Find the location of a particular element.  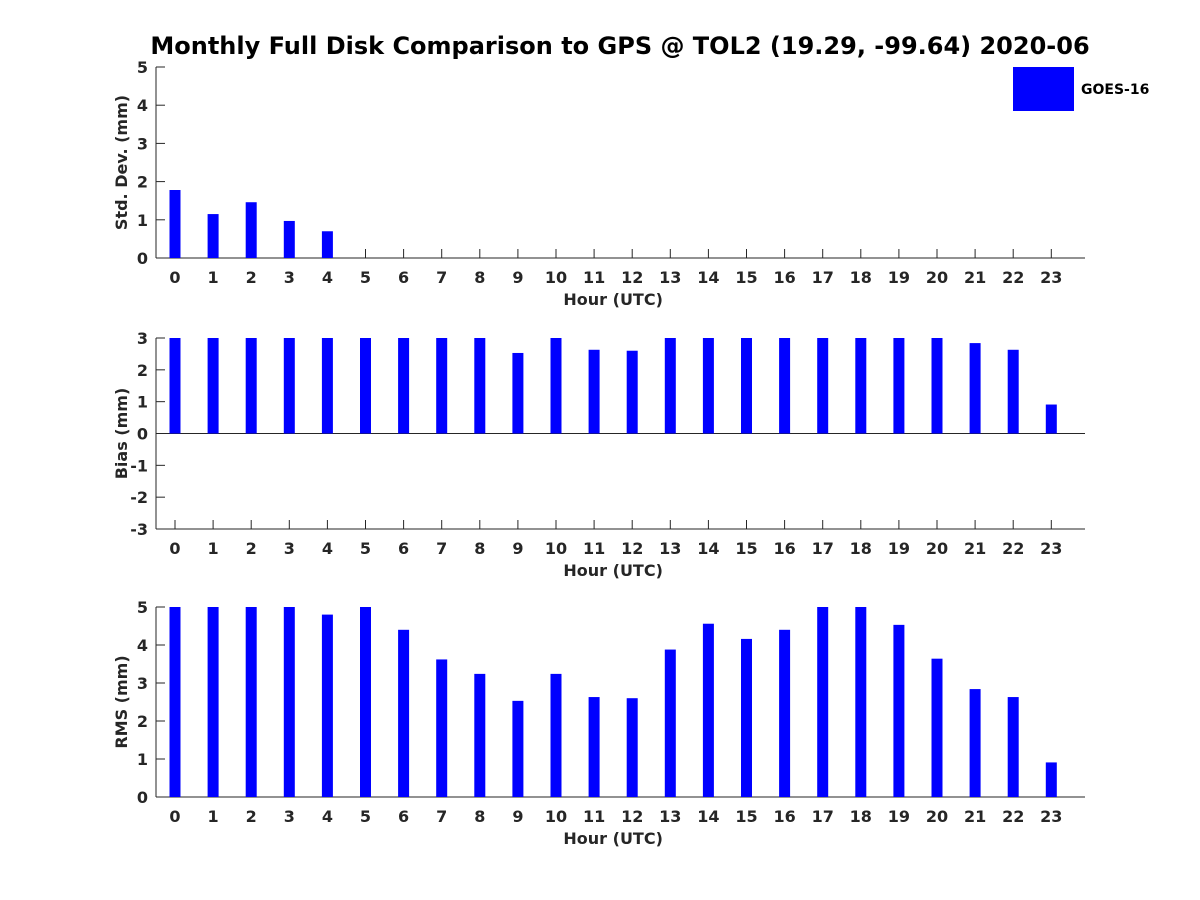

y-axis-label: RMS (mm) is located at coordinates (121, 701).